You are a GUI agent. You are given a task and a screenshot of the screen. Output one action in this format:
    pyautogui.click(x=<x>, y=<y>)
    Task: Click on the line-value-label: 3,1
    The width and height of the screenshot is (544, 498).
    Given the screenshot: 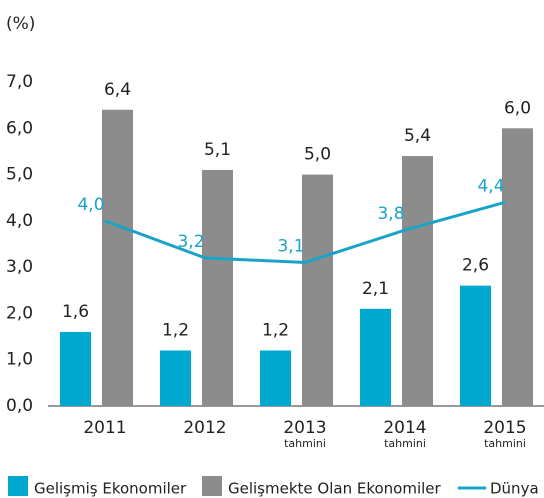 What is the action you would take?
    pyautogui.click(x=290, y=247)
    